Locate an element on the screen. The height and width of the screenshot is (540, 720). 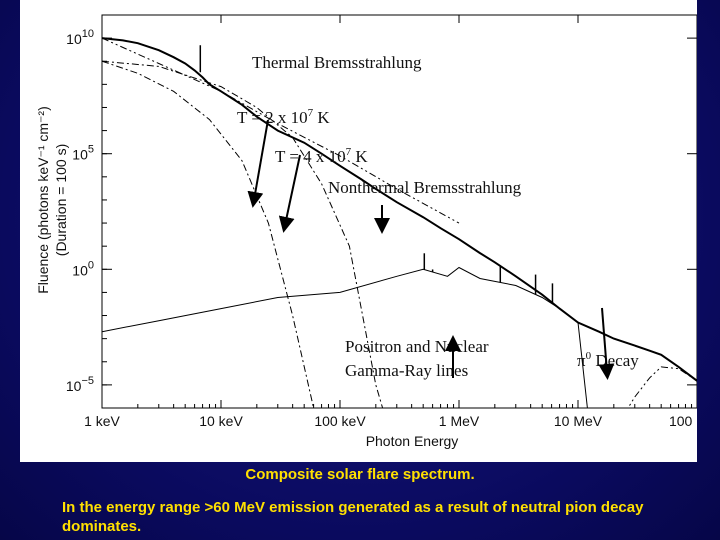
x-tick-label: 10 MeV is located at coordinates (578, 421).